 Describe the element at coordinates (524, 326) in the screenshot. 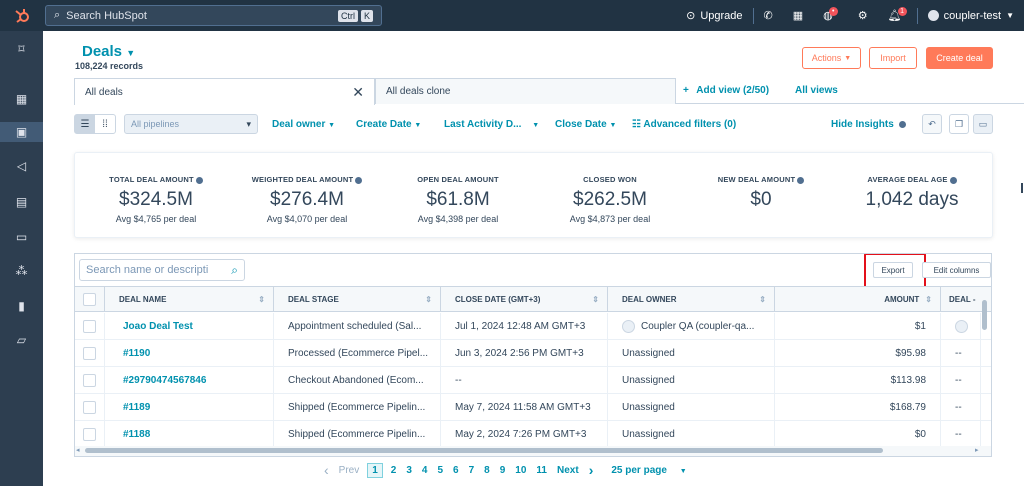

I see `cell-close: Jul 1, 2024 12:48 AM GMT+3` at that location.